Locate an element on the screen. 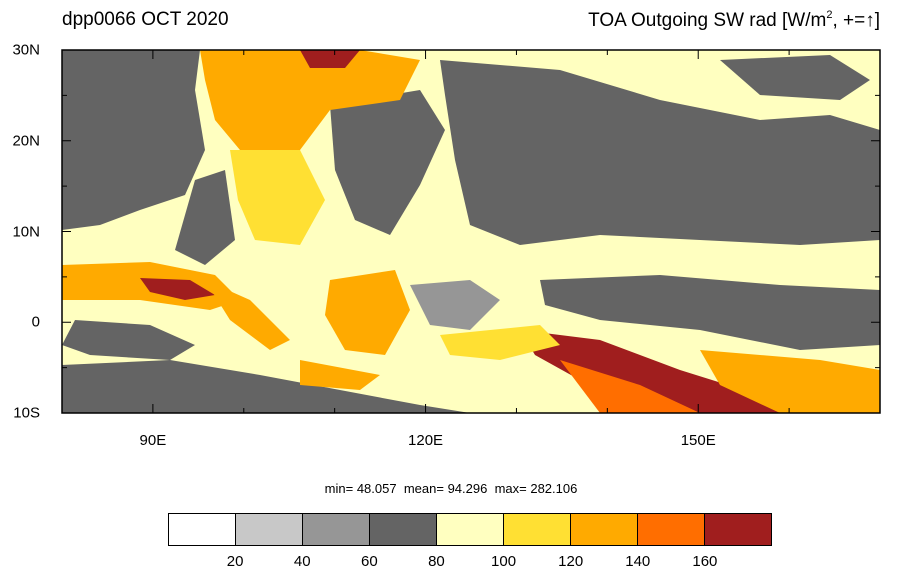 This screenshot has height=577, width=902. orange-region-coral-sea is located at coordinates (790, 381).